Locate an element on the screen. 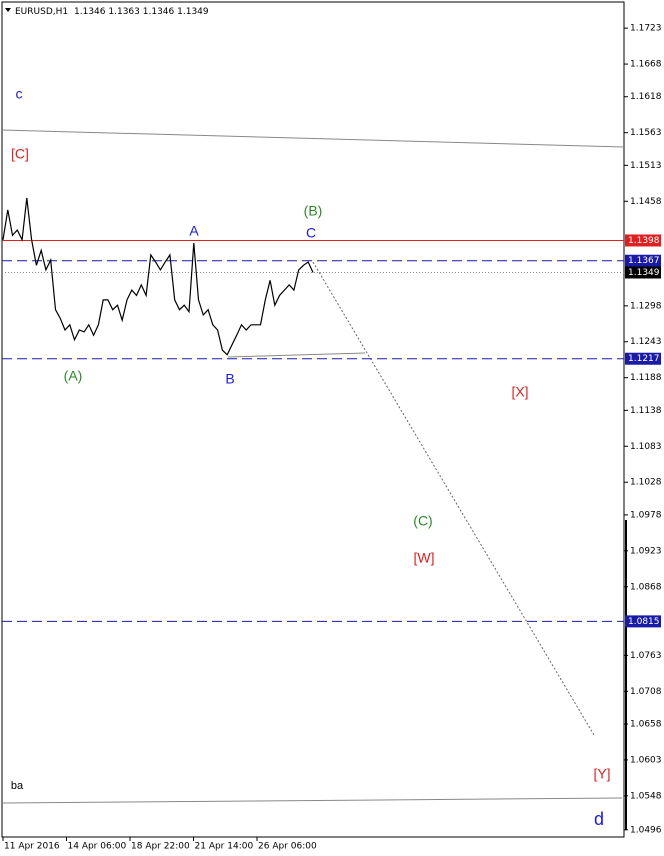 This screenshot has height=856, width=664. y-tick-label: 1.0708 is located at coordinates (646, 692).